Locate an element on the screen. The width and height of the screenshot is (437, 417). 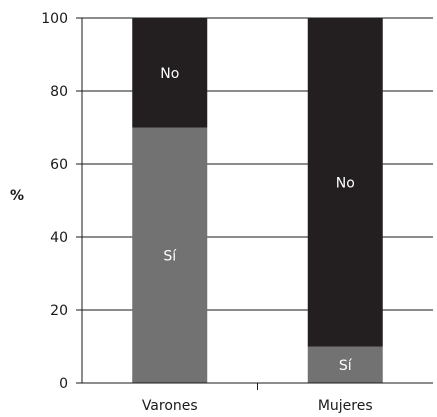
segment-label-mujeres-1: No is located at coordinates (345, 183).